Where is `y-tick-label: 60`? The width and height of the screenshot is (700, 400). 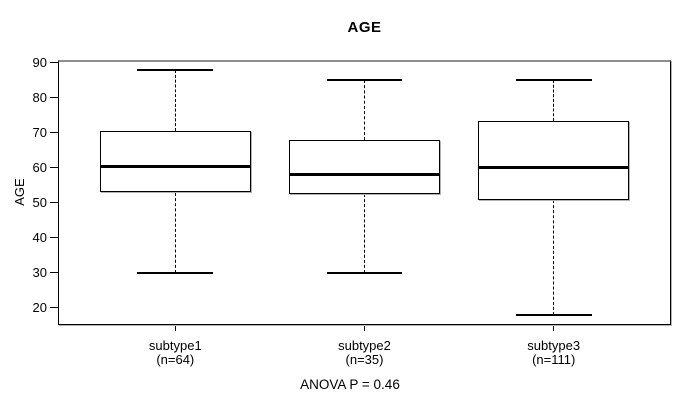
y-tick-label: 60 is located at coordinates (39, 167).